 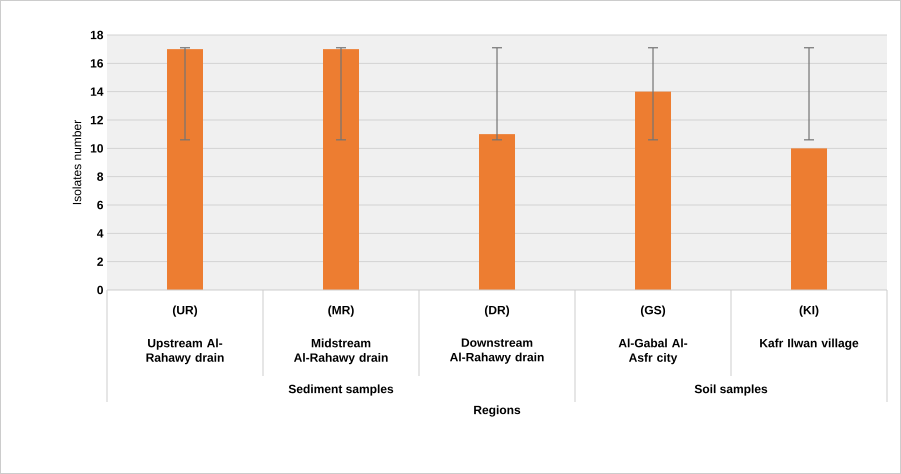 What do you see at coordinates (731, 390) in the screenshot?
I see `text: Soil samples` at bounding box center [731, 390].